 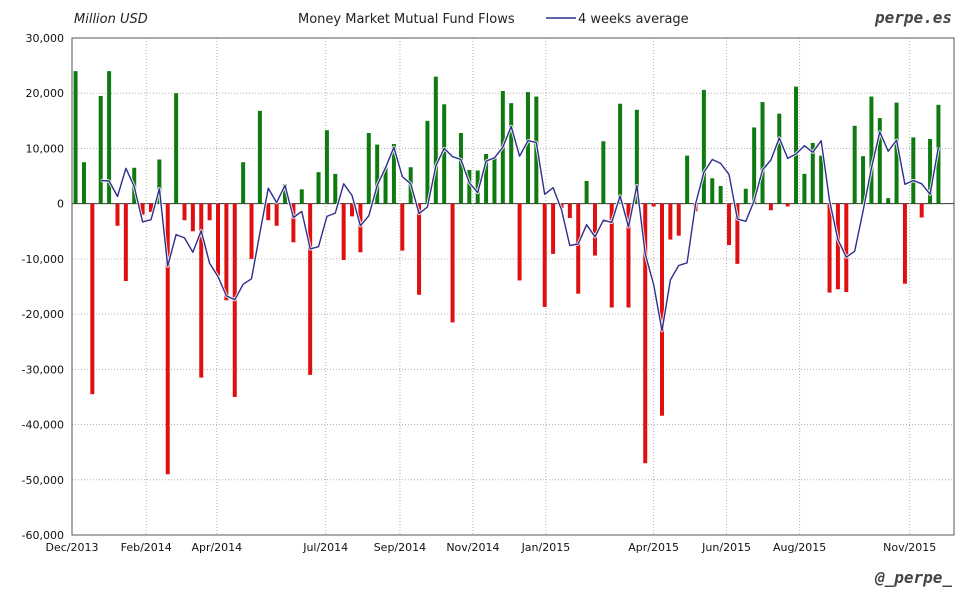 What do you see at coordinates (45, 93) in the screenshot?
I see `y-tick-label: 20,000` at bounding box center [45, 93].